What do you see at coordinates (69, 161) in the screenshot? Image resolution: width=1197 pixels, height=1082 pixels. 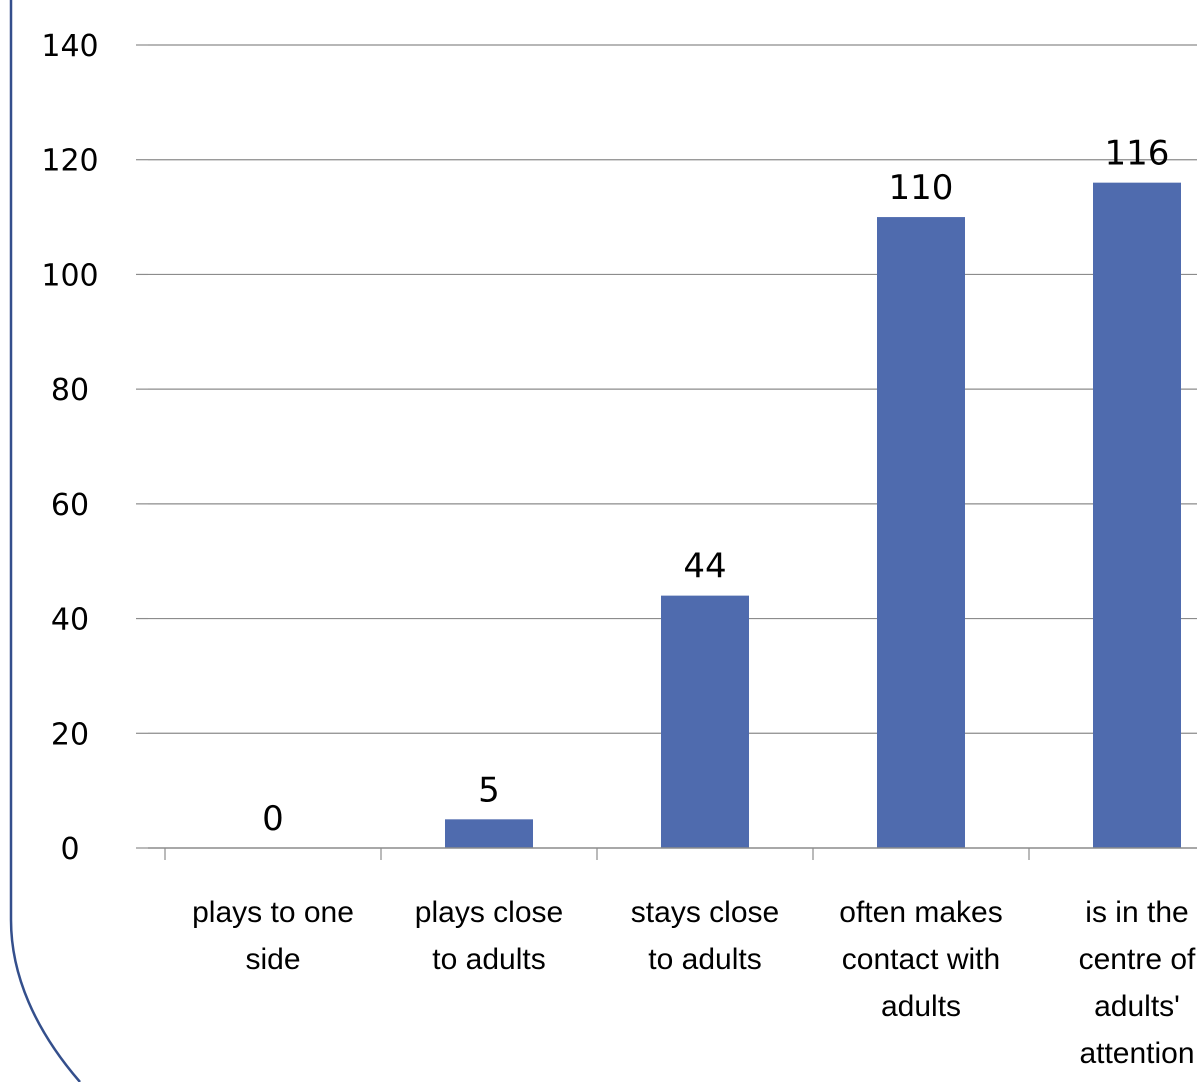 I see `y-tick-label: 120` at bounding box center [69, 161].